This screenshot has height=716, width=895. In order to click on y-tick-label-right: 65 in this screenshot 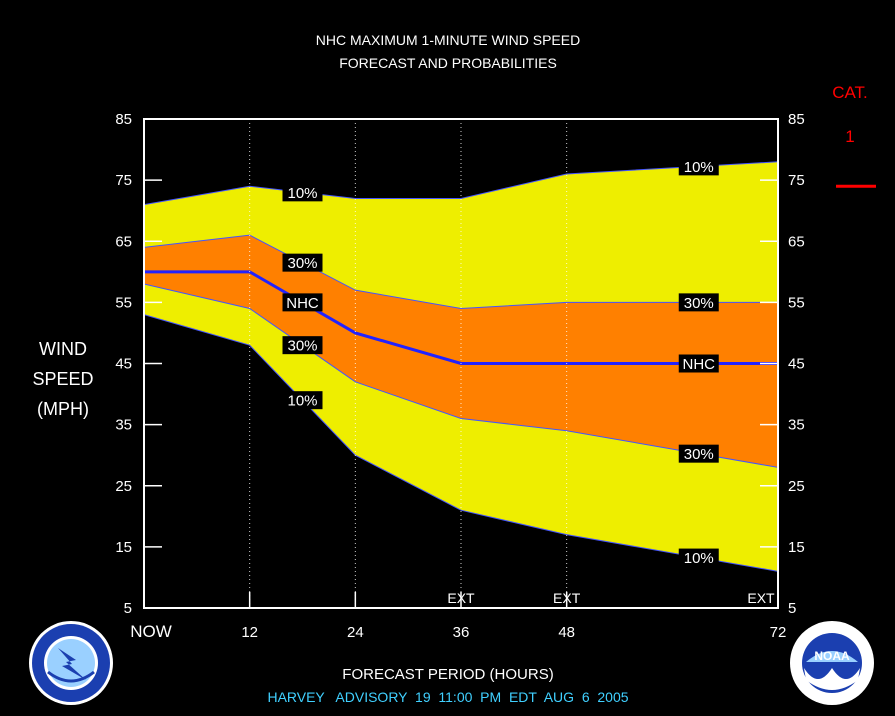, I will do `click(796, 241)`.